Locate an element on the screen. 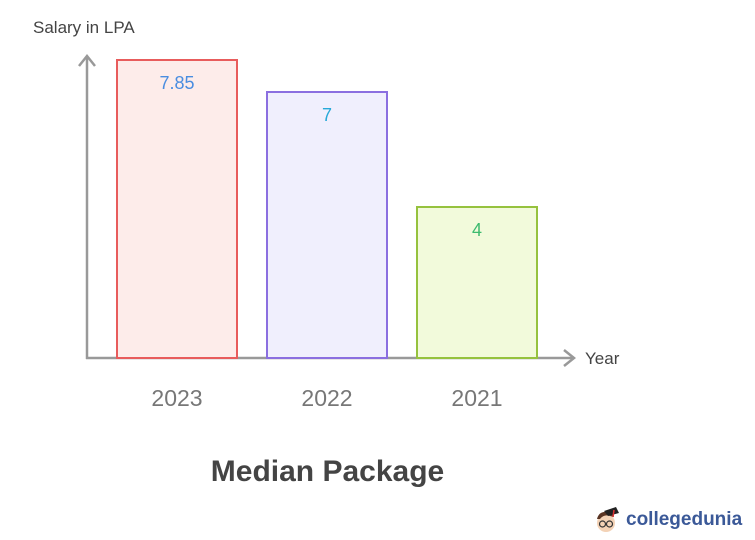  y-axis-arrow-icon is located at coordinates (87, 206).